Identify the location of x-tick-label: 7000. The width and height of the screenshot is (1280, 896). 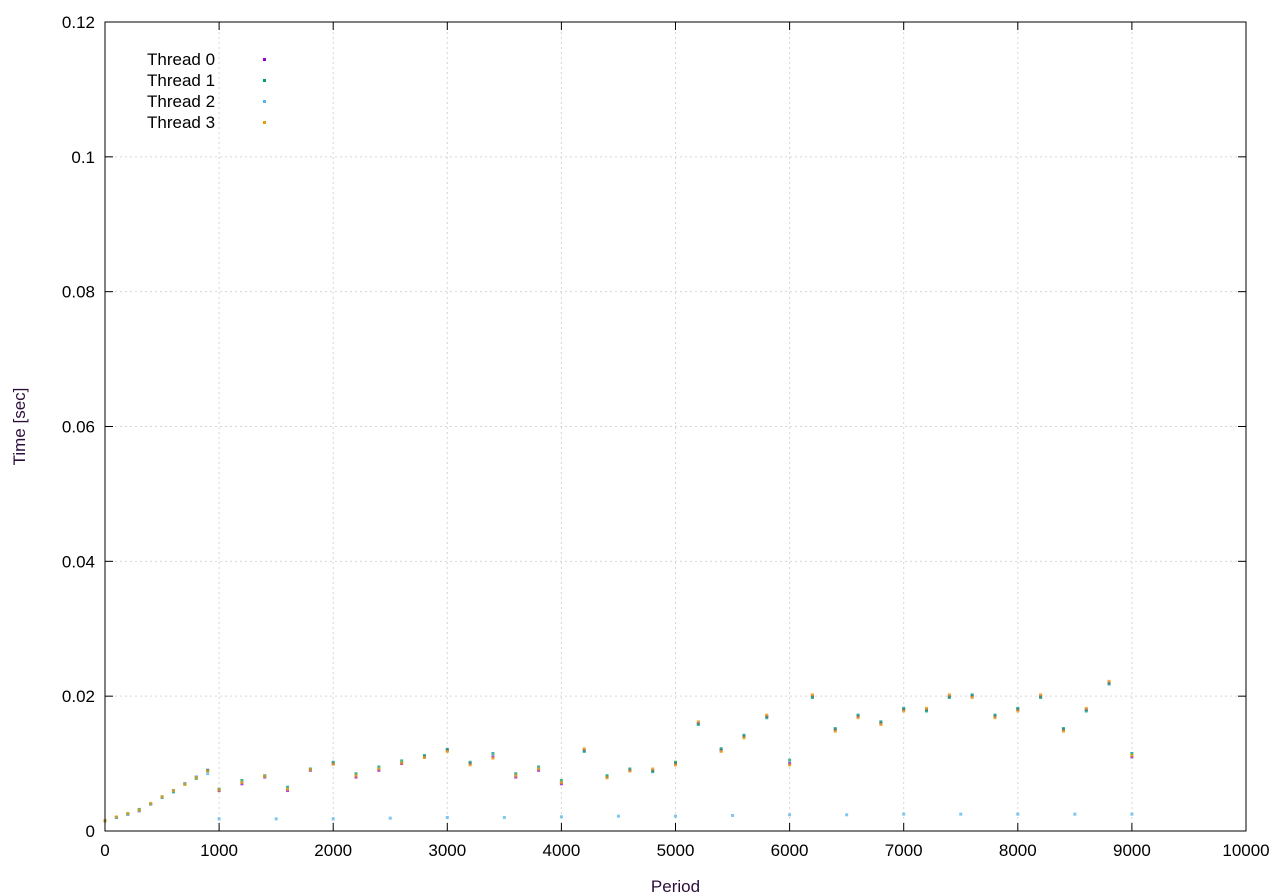
(904, 850).